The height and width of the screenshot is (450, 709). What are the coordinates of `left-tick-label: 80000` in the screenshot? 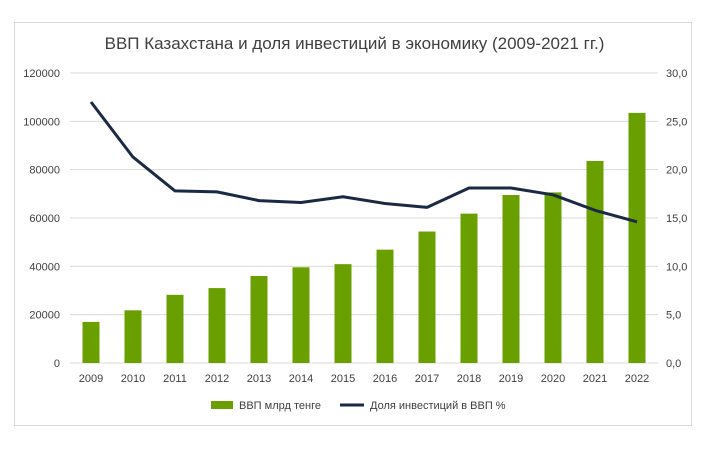 It's located at (44, 171).